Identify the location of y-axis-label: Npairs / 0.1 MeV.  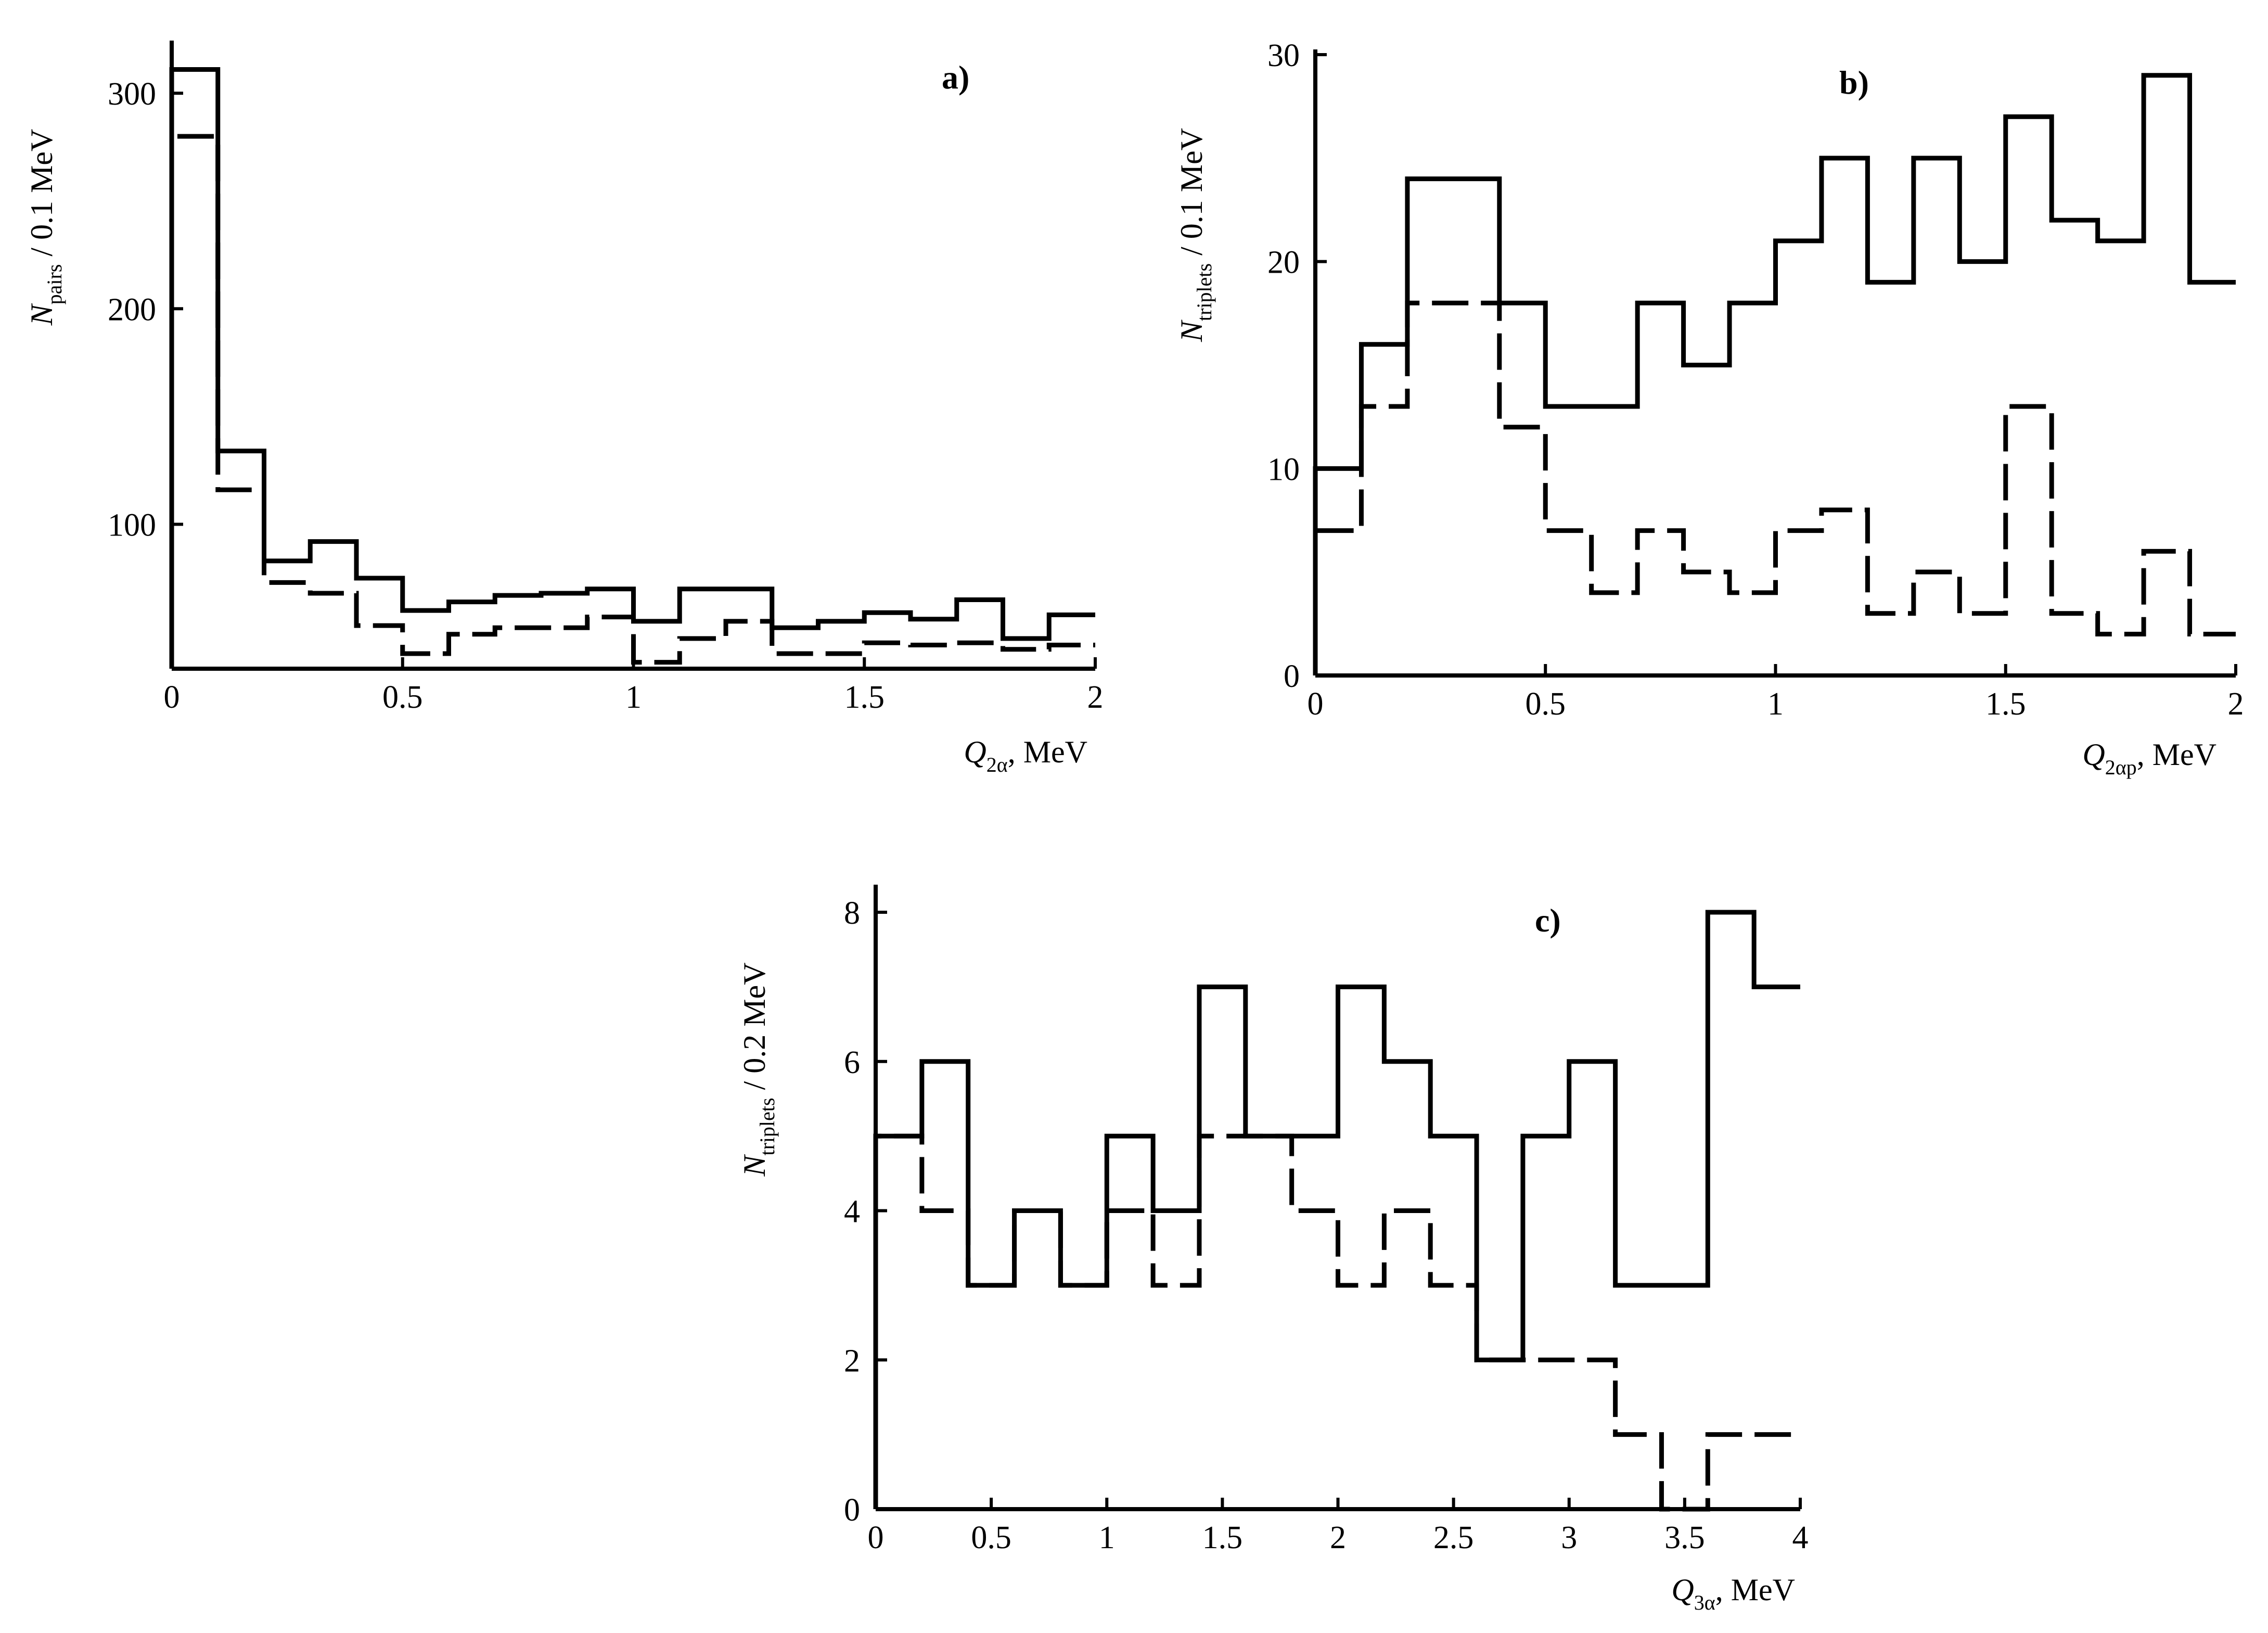
(45, 227).